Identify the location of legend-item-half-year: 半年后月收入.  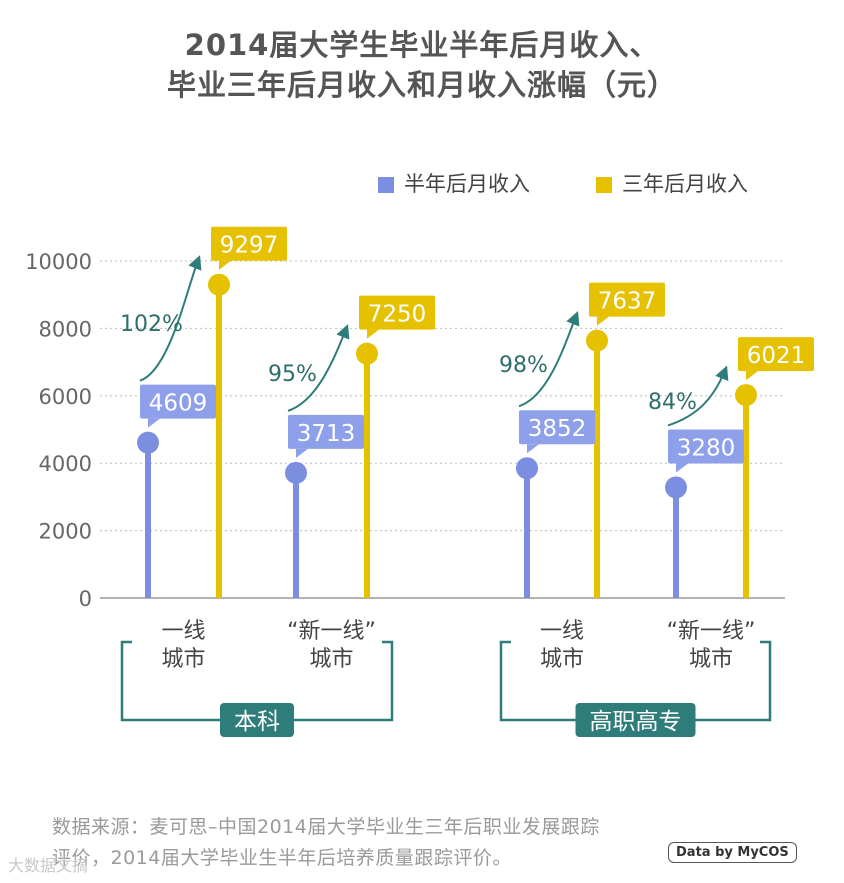
(454, 183).